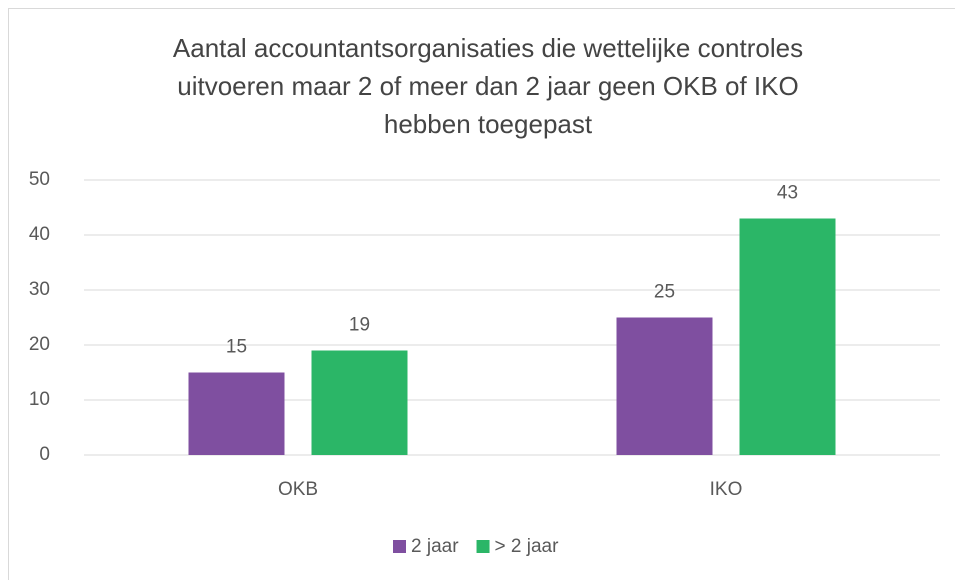 The width and height of the screenshot is (955, 580). Describe the element at coordinates (39, 234) in the screenshot. I see `y-tick-label: 40` at that location.